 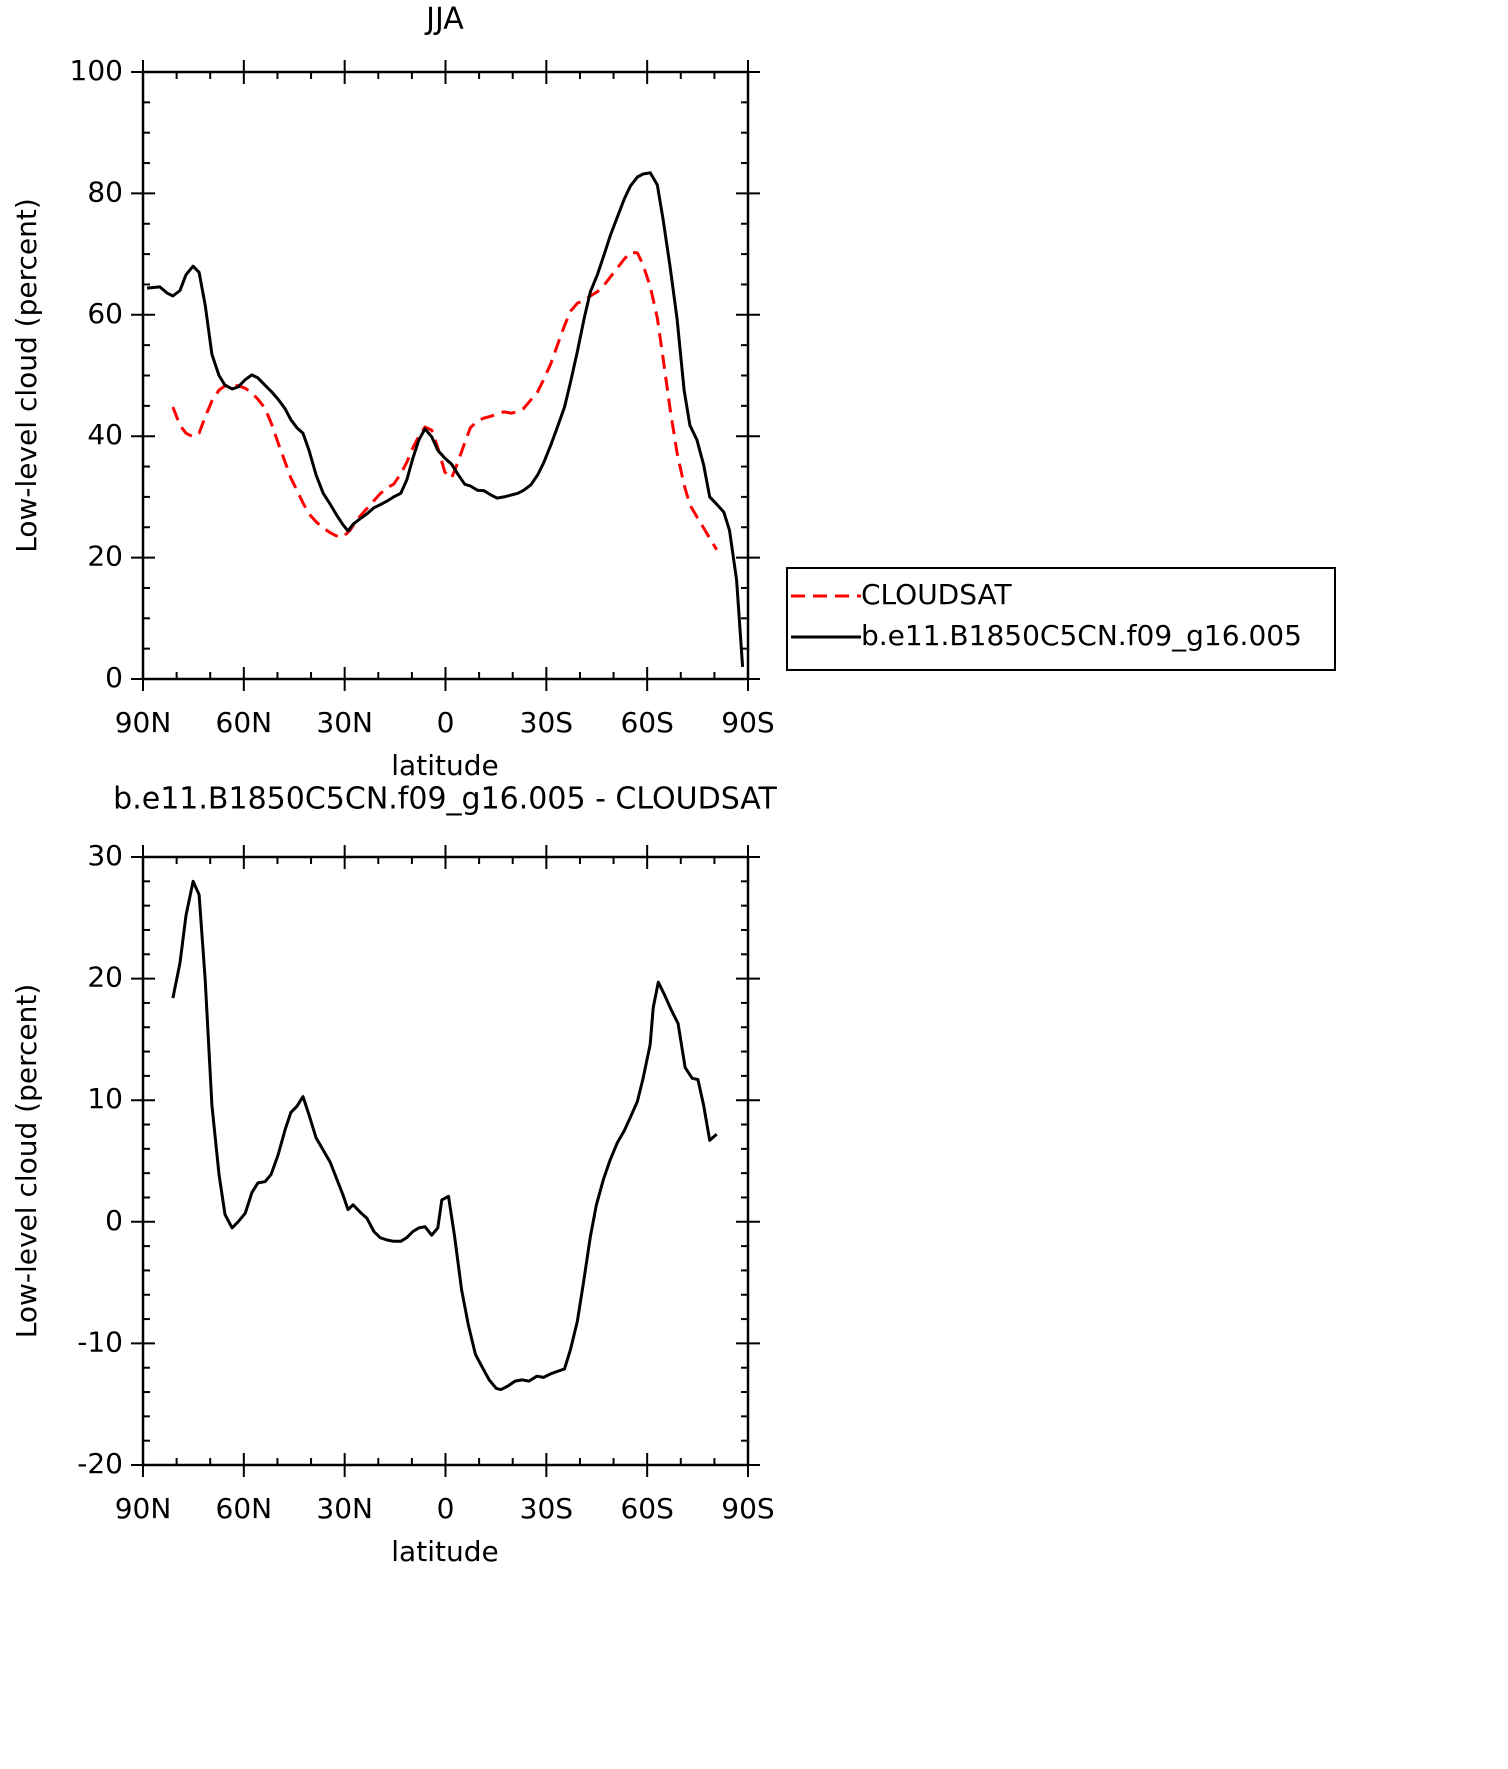 What do you see at coordinates (105, 1098) in the screenshot?
I see `y-tick-label: 10` at bounding box center [105, 1098].